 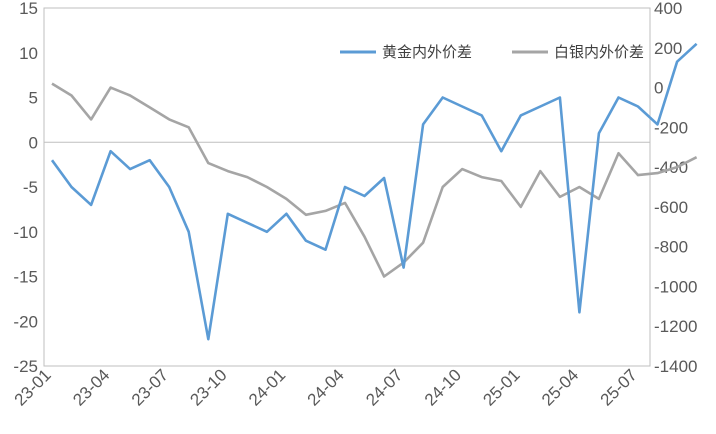 I want to click on x-tick-label: 25-07, so click(x=619, y=387).